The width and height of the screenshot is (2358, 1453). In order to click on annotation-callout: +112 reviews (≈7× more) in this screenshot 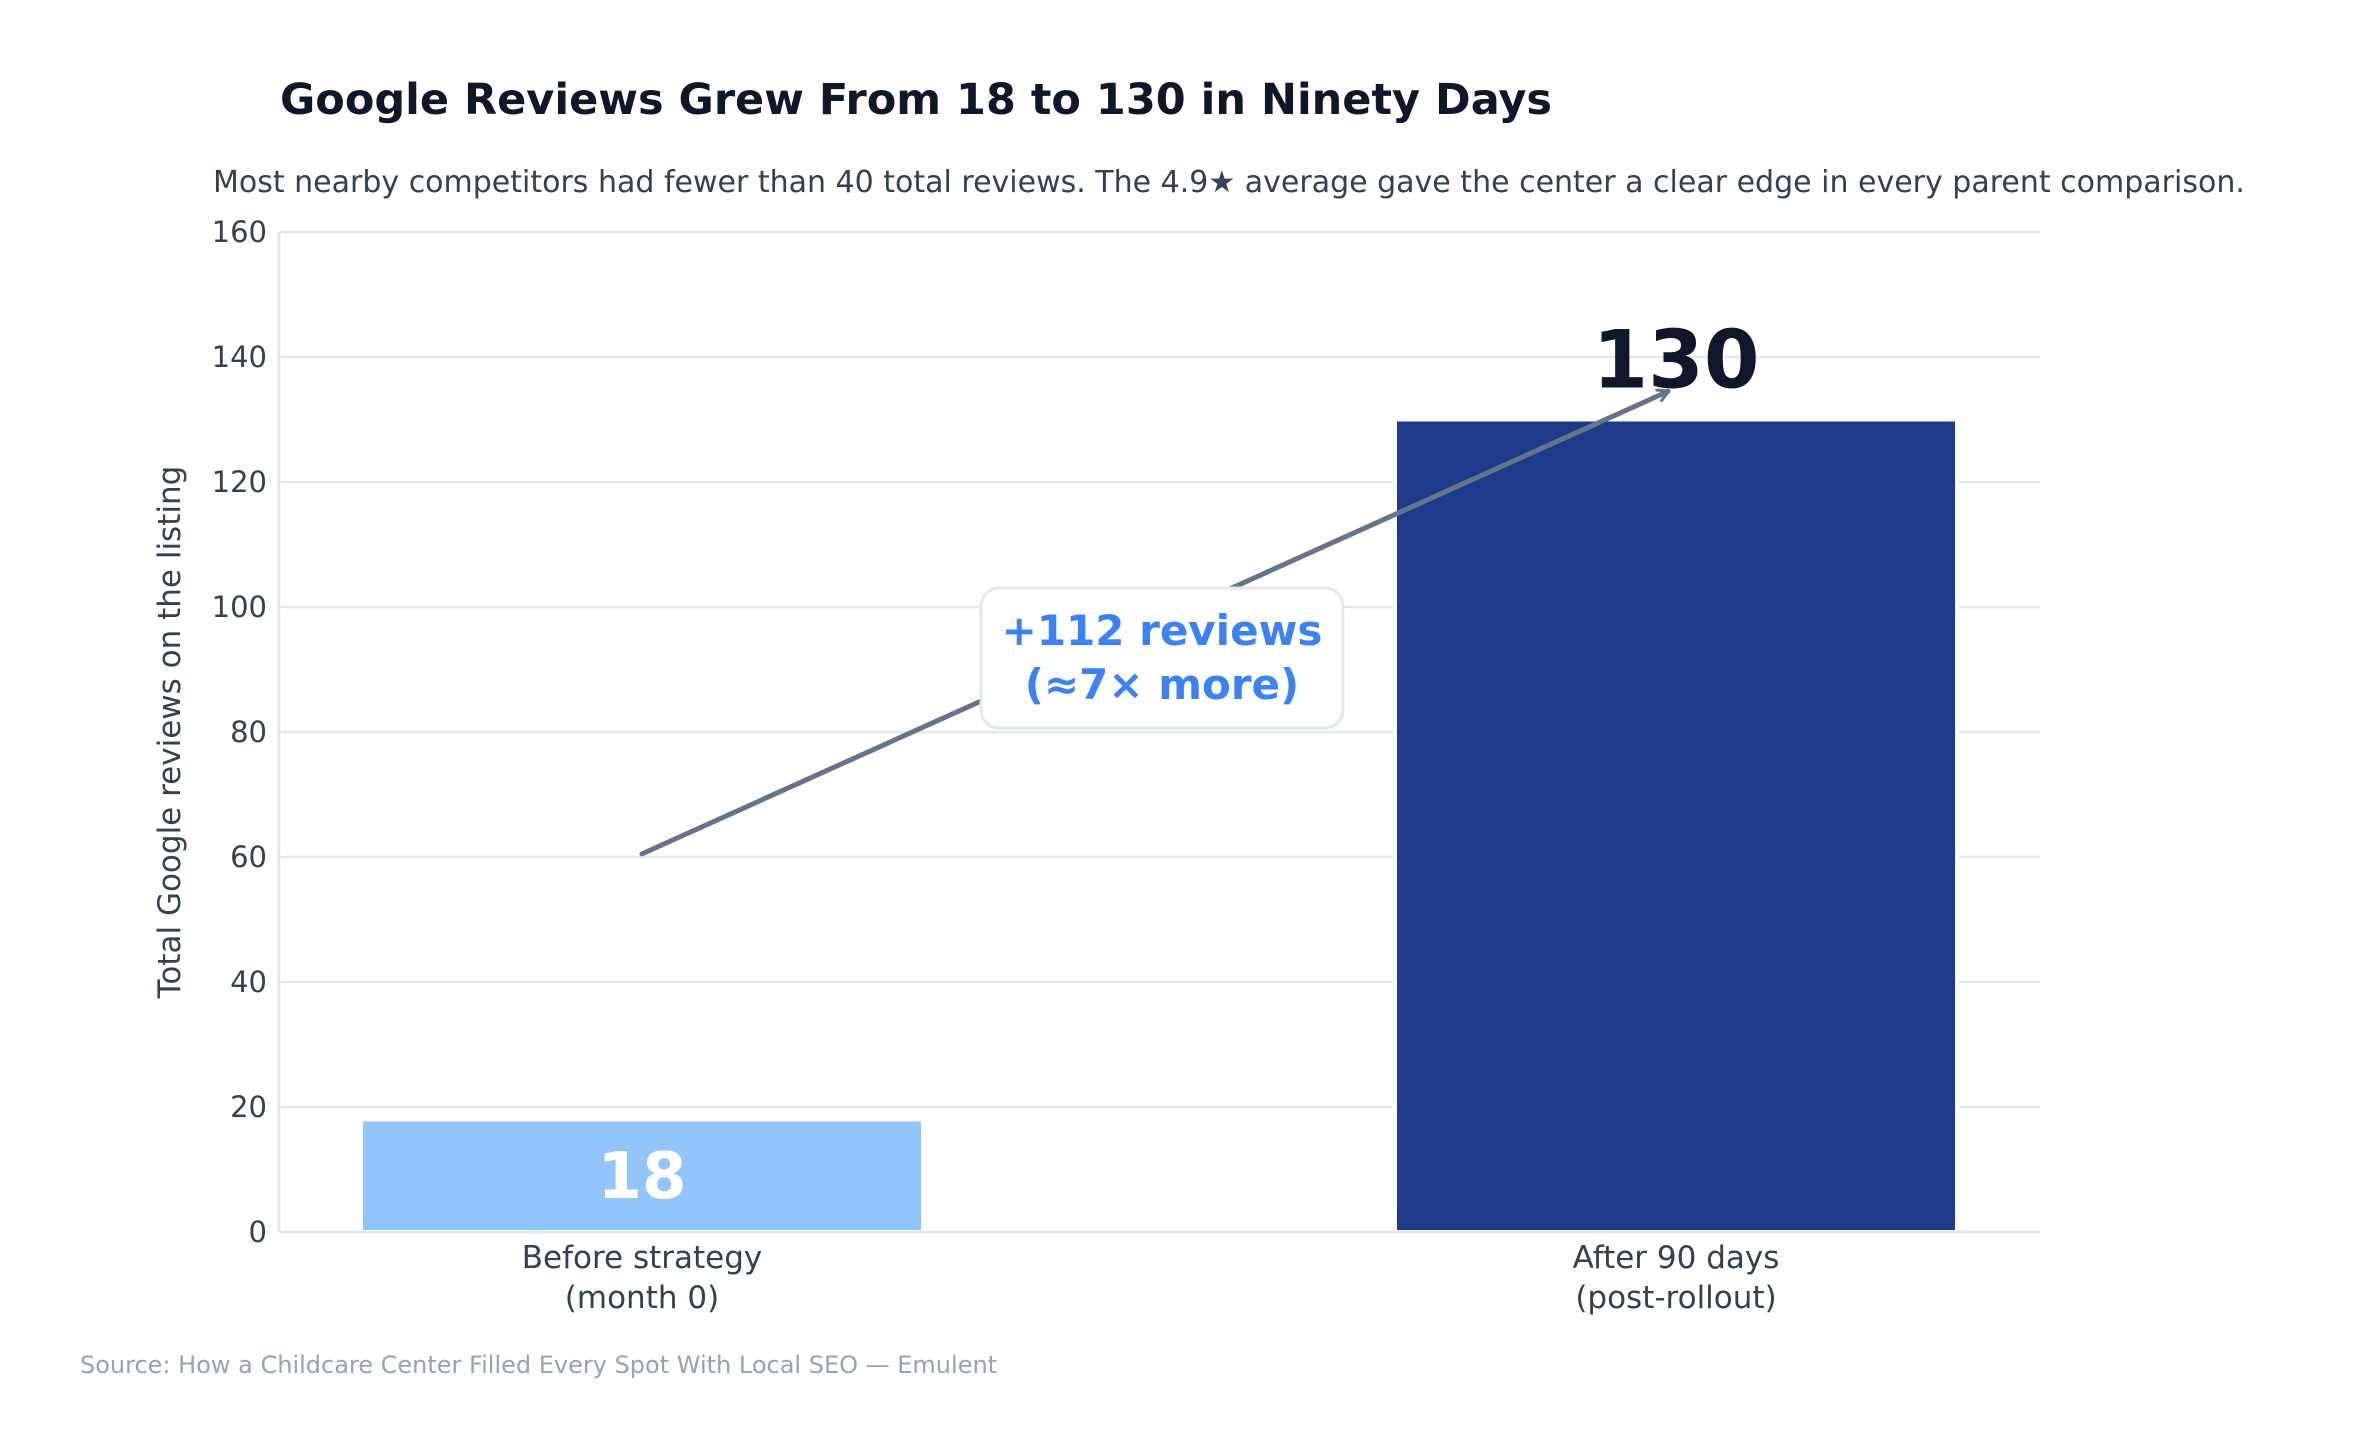, I will do `click(1162, 658)`.